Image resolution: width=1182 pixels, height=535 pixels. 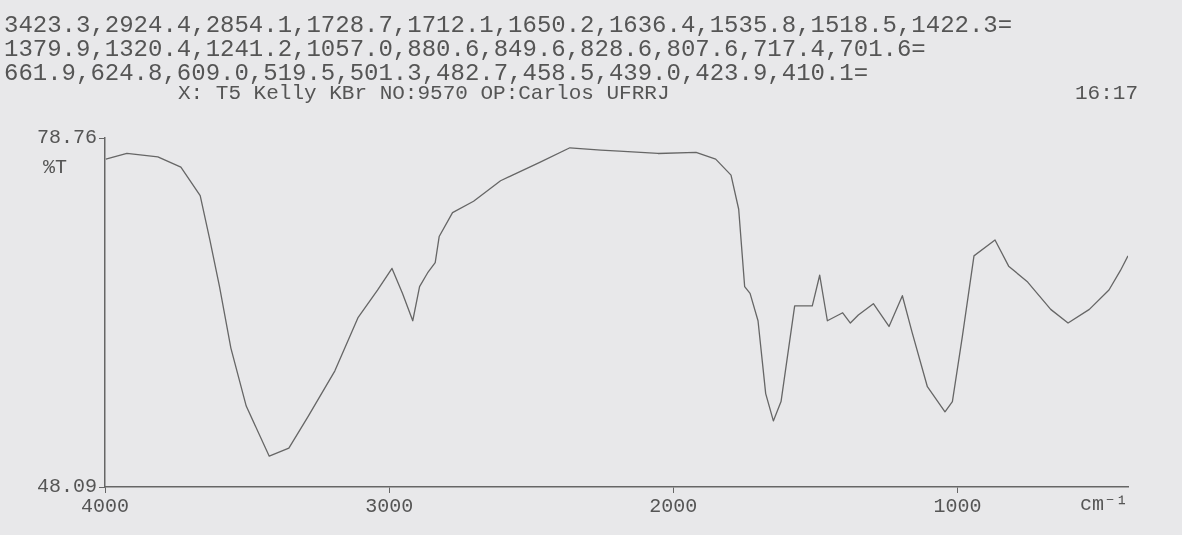 What do you see at coordinates (66, 138) in the screenshot?
I see `y-tick-label: 78.76` at bounding box center [66, 138].